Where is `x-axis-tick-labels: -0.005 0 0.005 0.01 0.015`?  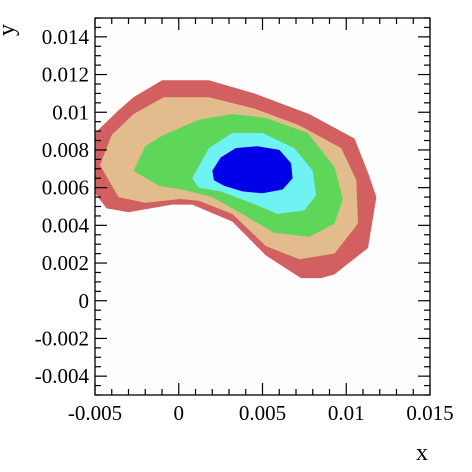 x-axis-tick-labels: -0.005 0 0.005 0.01 0.015 is located at coordinates (261, 413).